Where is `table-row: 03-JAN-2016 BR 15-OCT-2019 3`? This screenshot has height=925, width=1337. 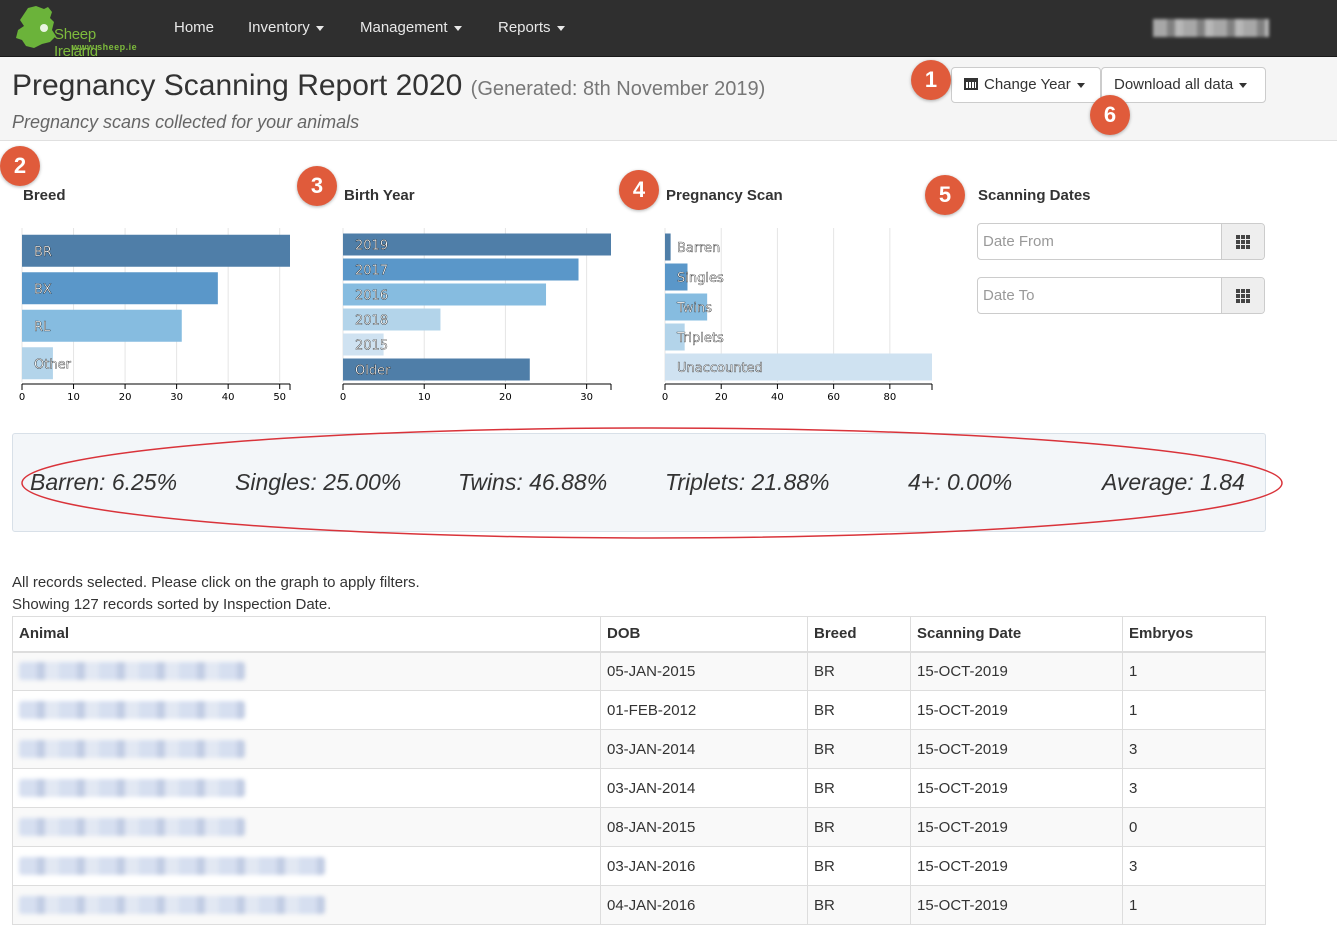 table-row: 03-JAN-2016 BR 15-OCT-2019 3 is located at coordinates (639, 866).